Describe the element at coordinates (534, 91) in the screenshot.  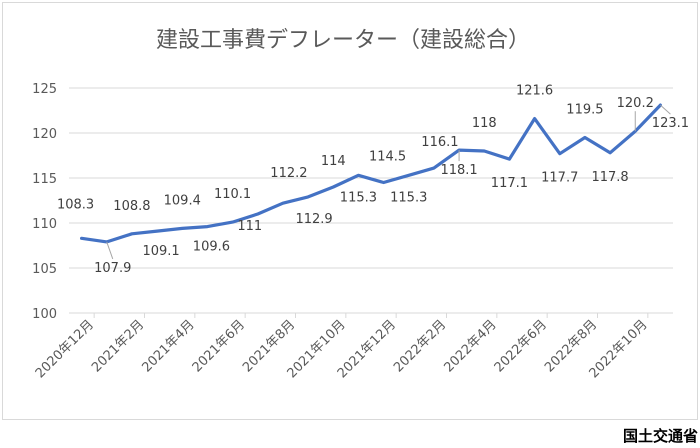
I see `data-label: 121.6` at that location.